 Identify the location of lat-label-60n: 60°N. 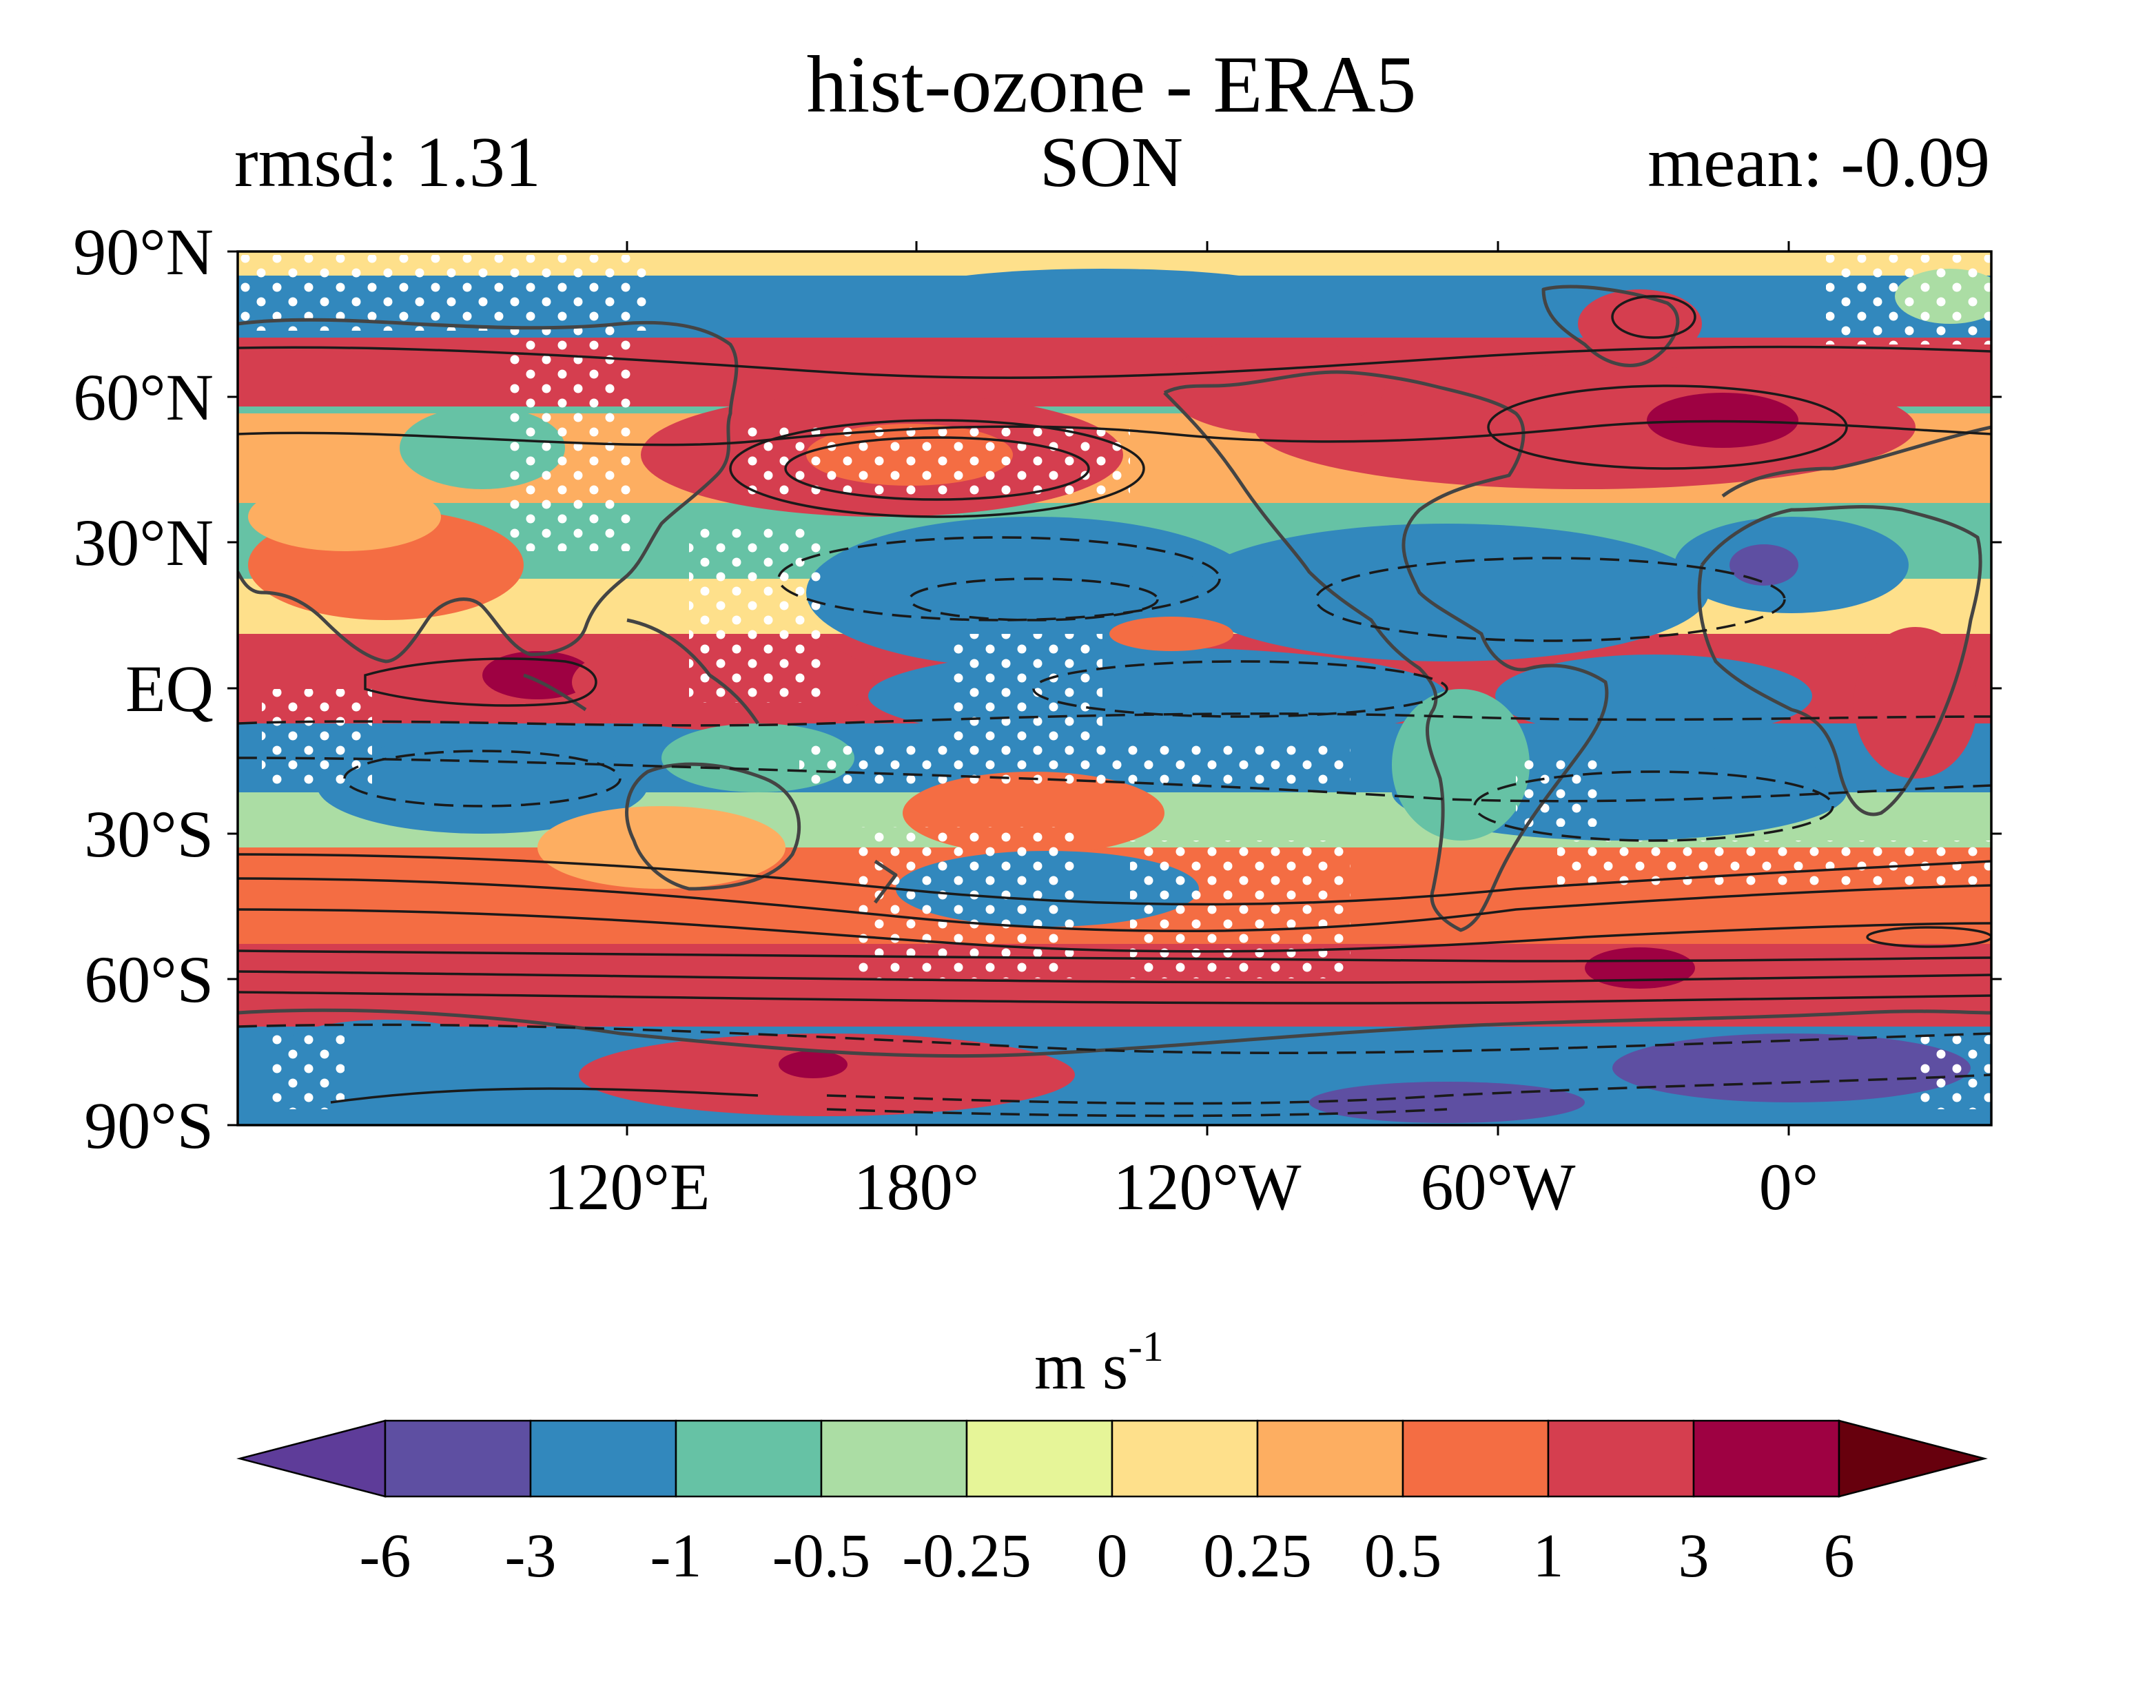
(143, 397).